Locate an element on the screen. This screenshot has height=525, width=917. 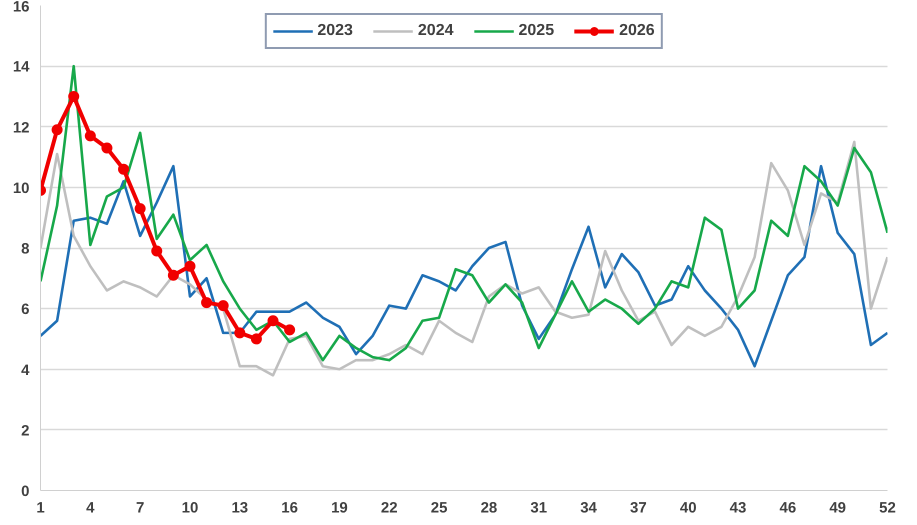
legend-label: 2025 is located at coordinates (536, 31).